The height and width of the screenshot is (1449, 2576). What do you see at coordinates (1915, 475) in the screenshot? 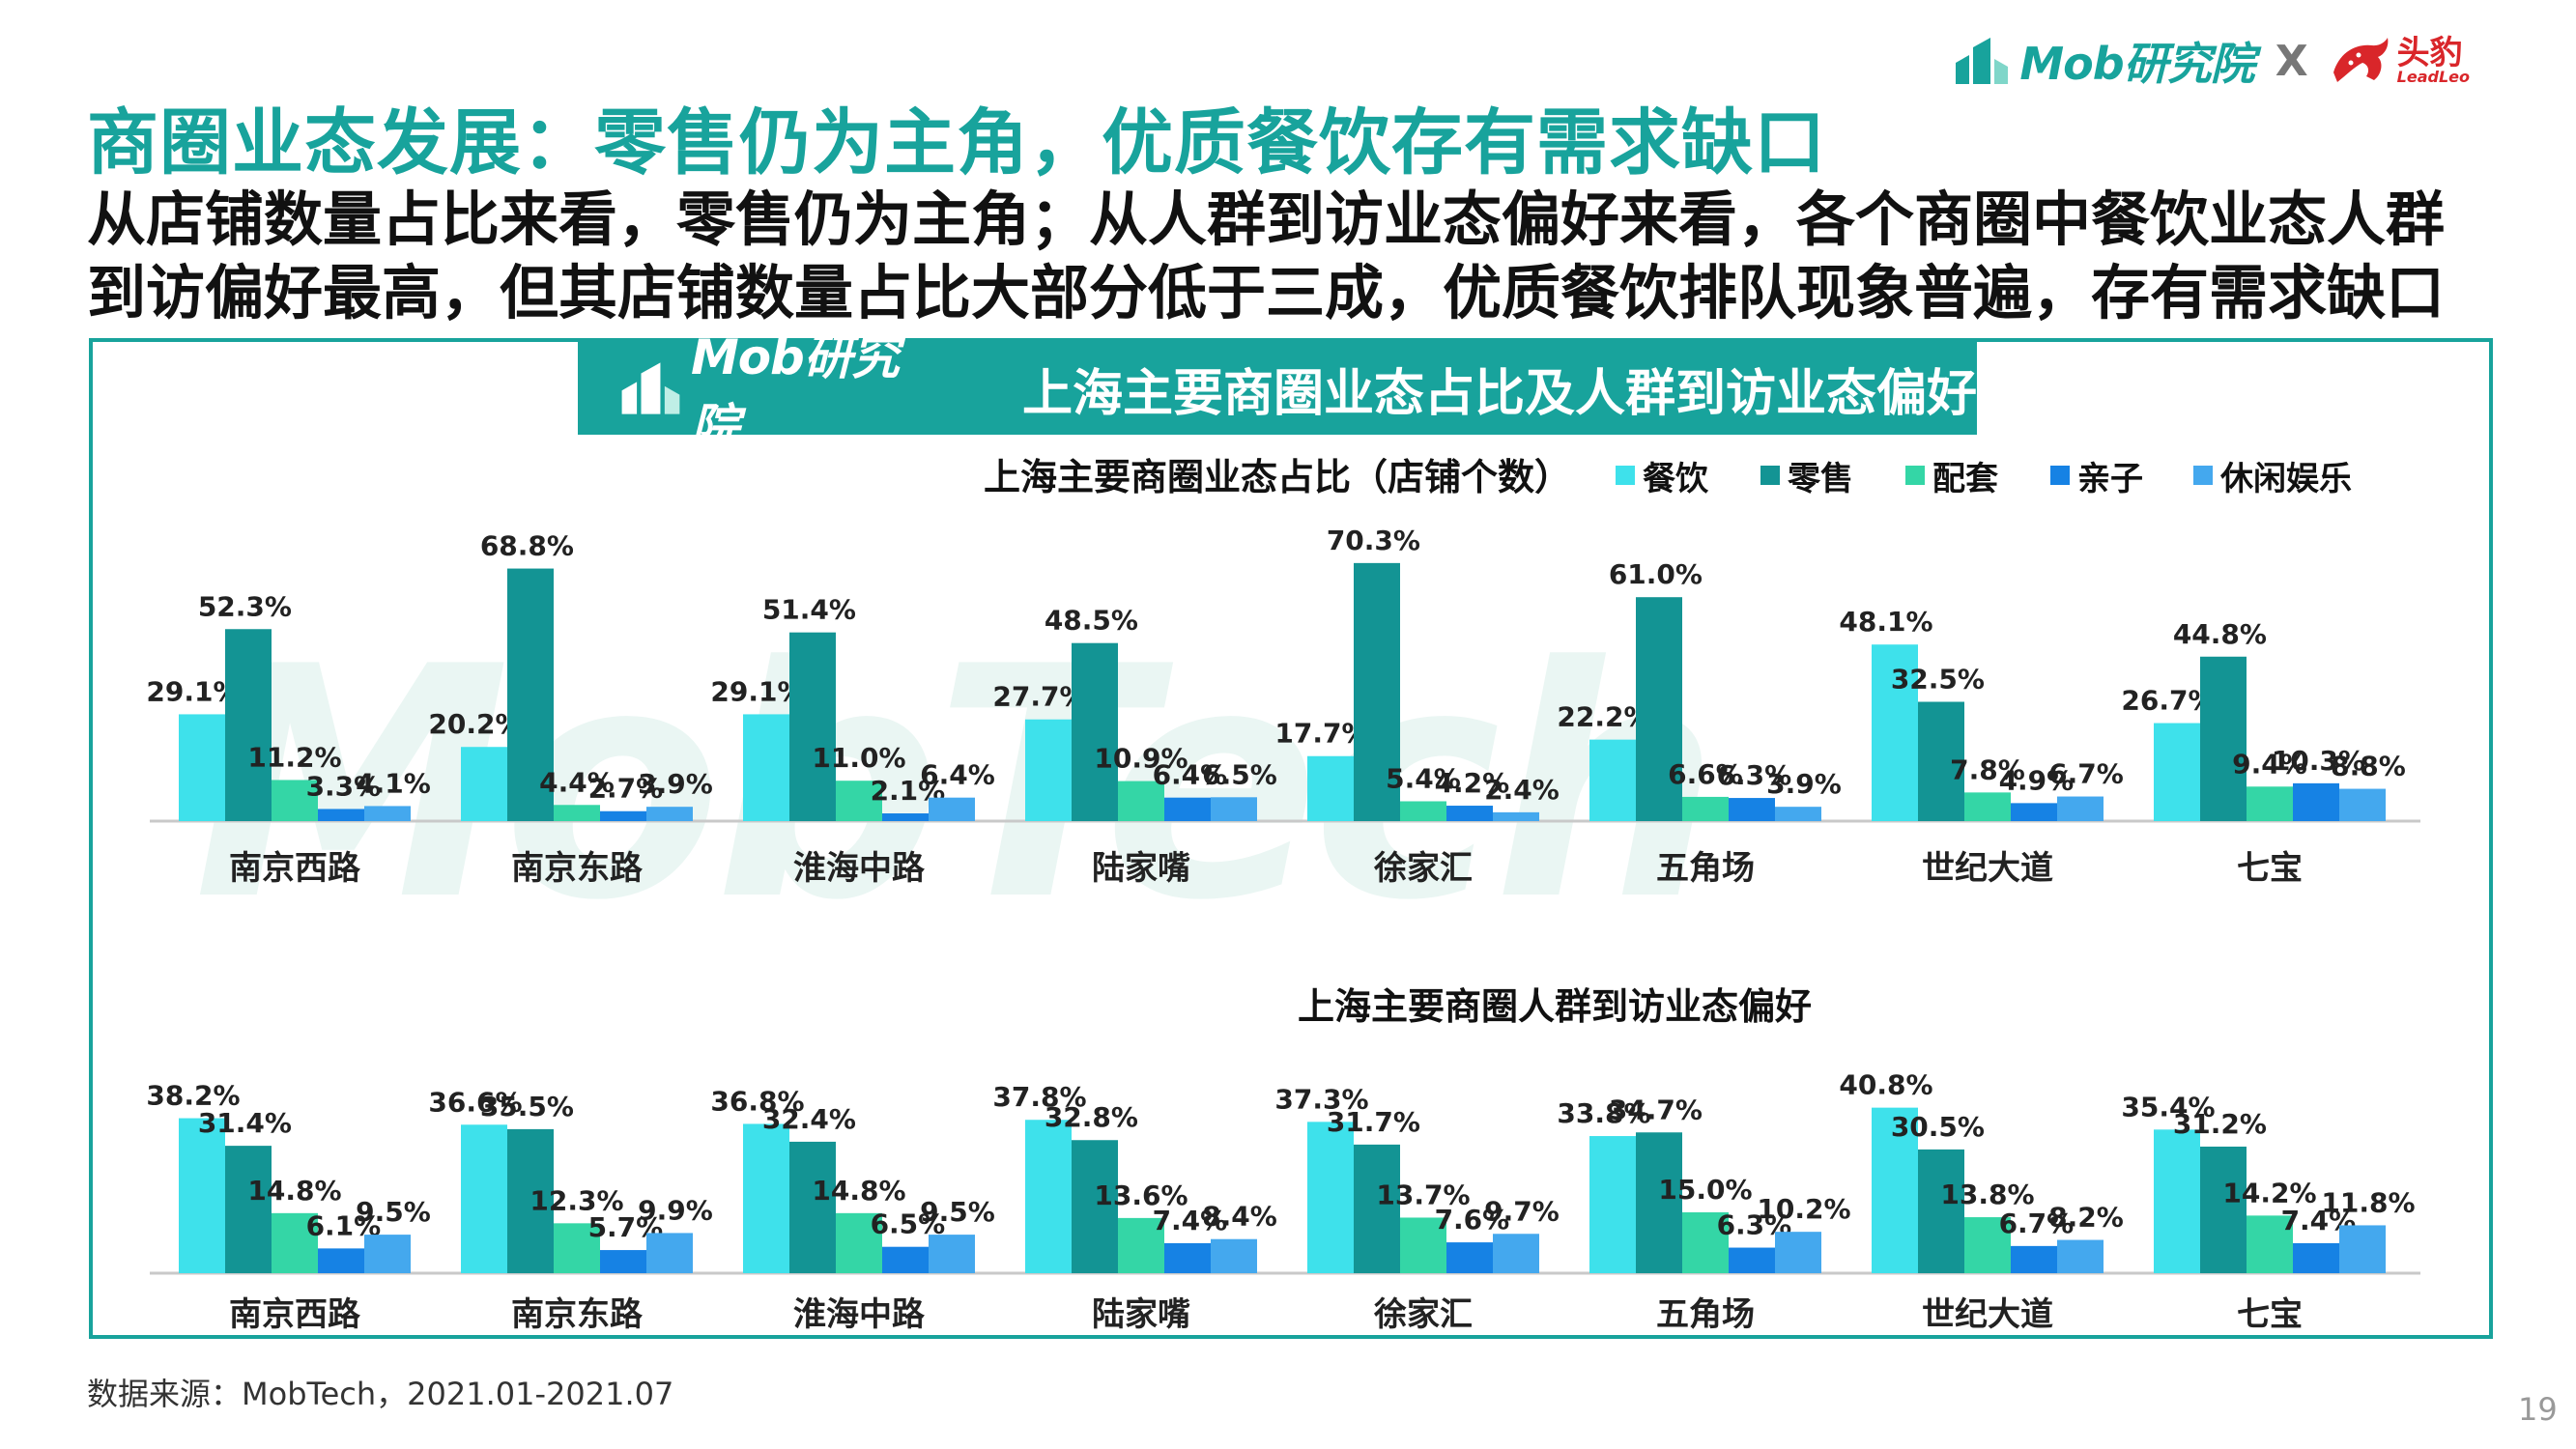
I see `legend-swatch` at bounding box center [1915, 475].